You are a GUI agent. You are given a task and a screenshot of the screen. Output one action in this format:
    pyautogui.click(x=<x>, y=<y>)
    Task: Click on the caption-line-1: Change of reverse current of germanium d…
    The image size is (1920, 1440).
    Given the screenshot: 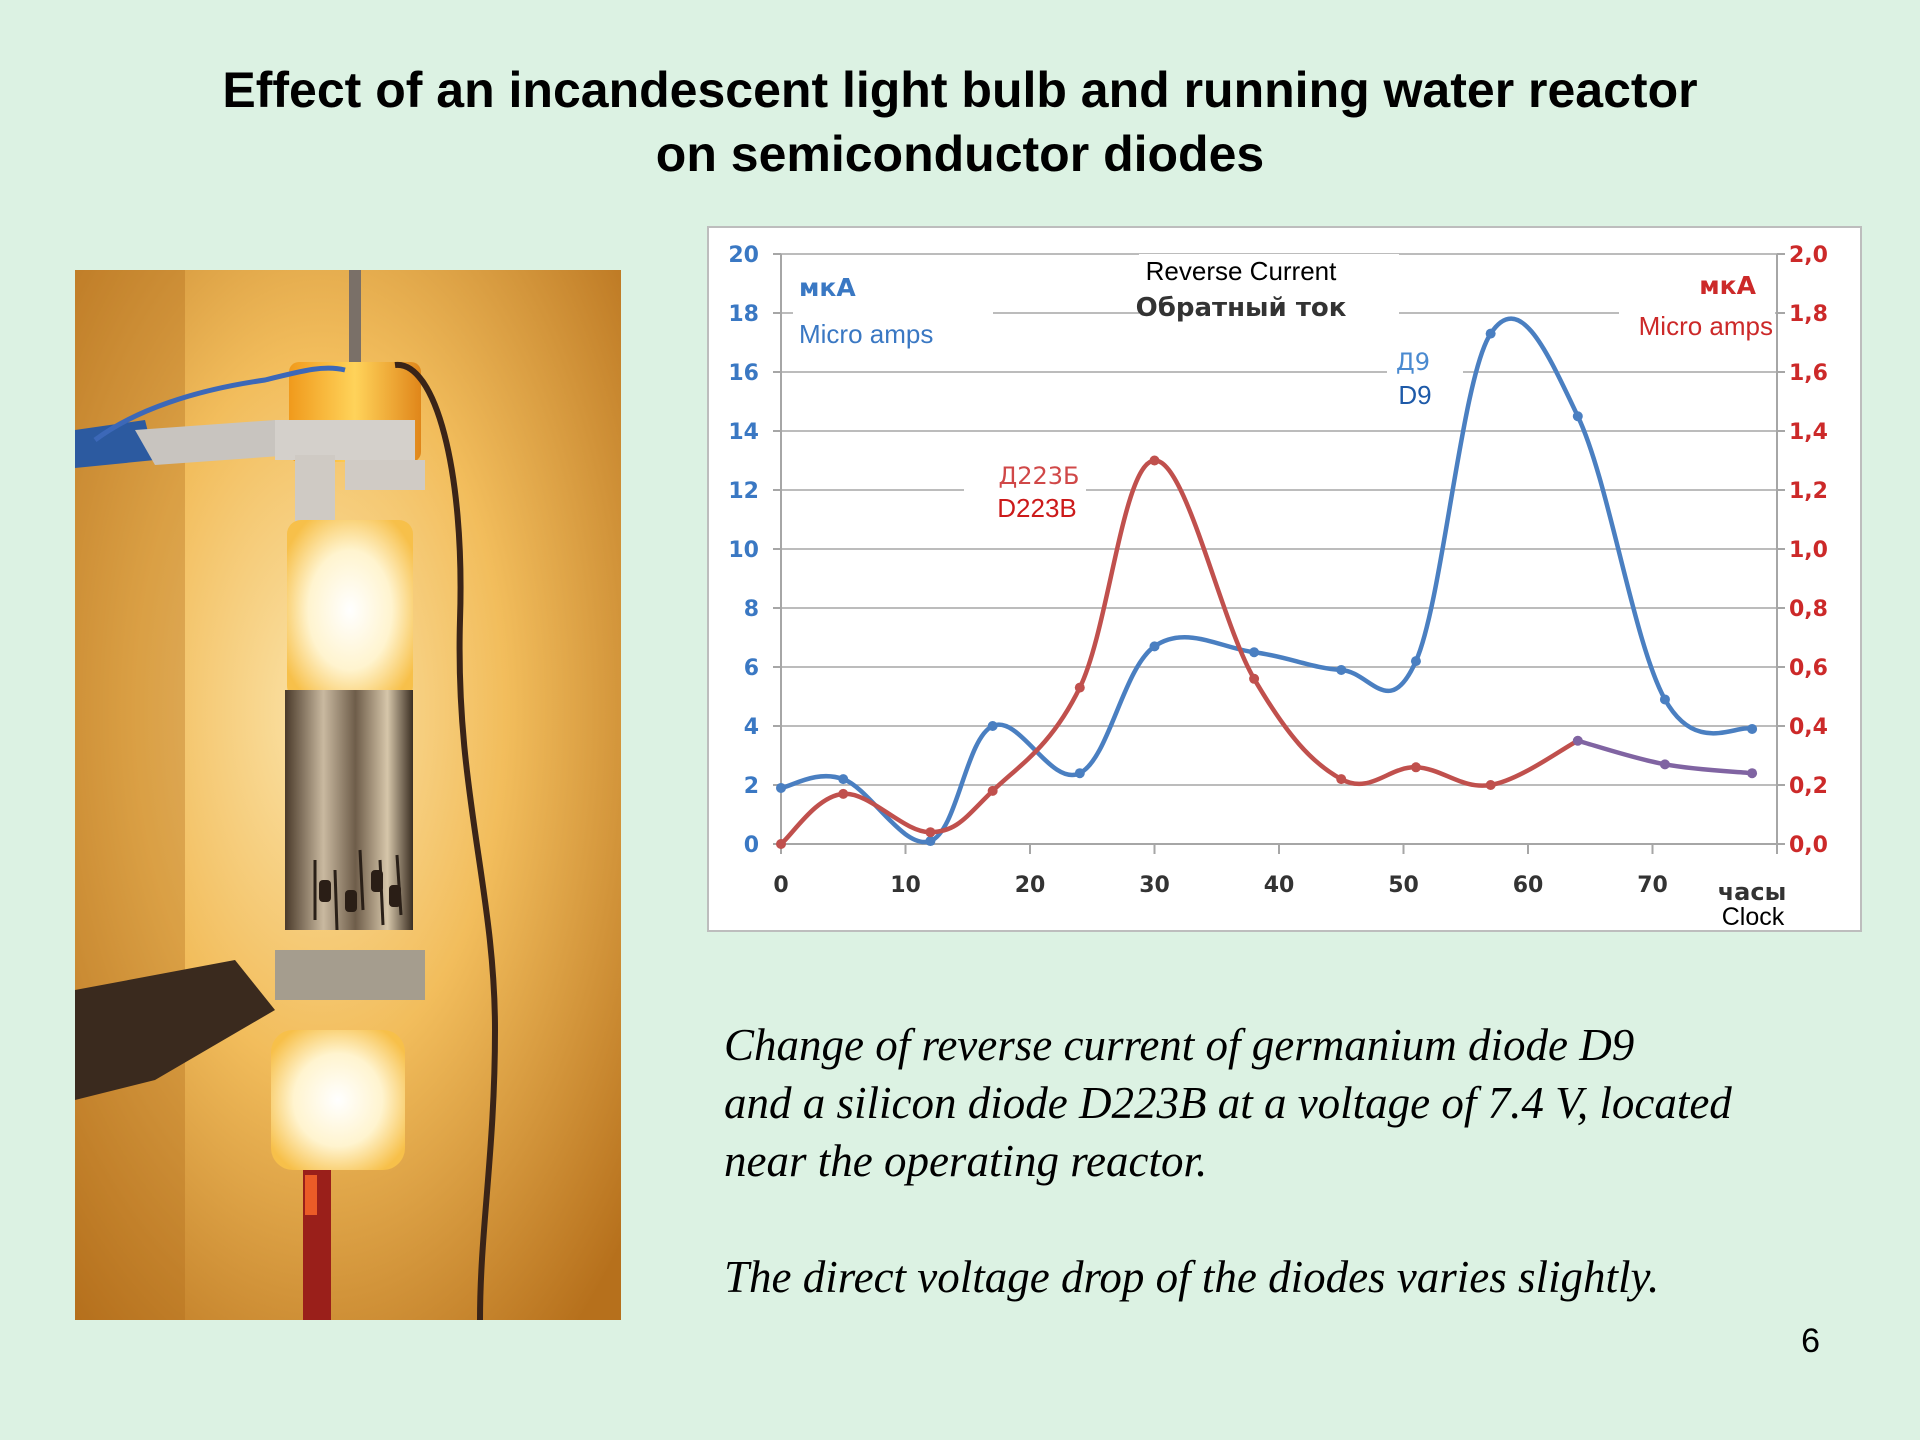 What is the action you would take?
    pyautogui.click(x=1179, y=1045)
    